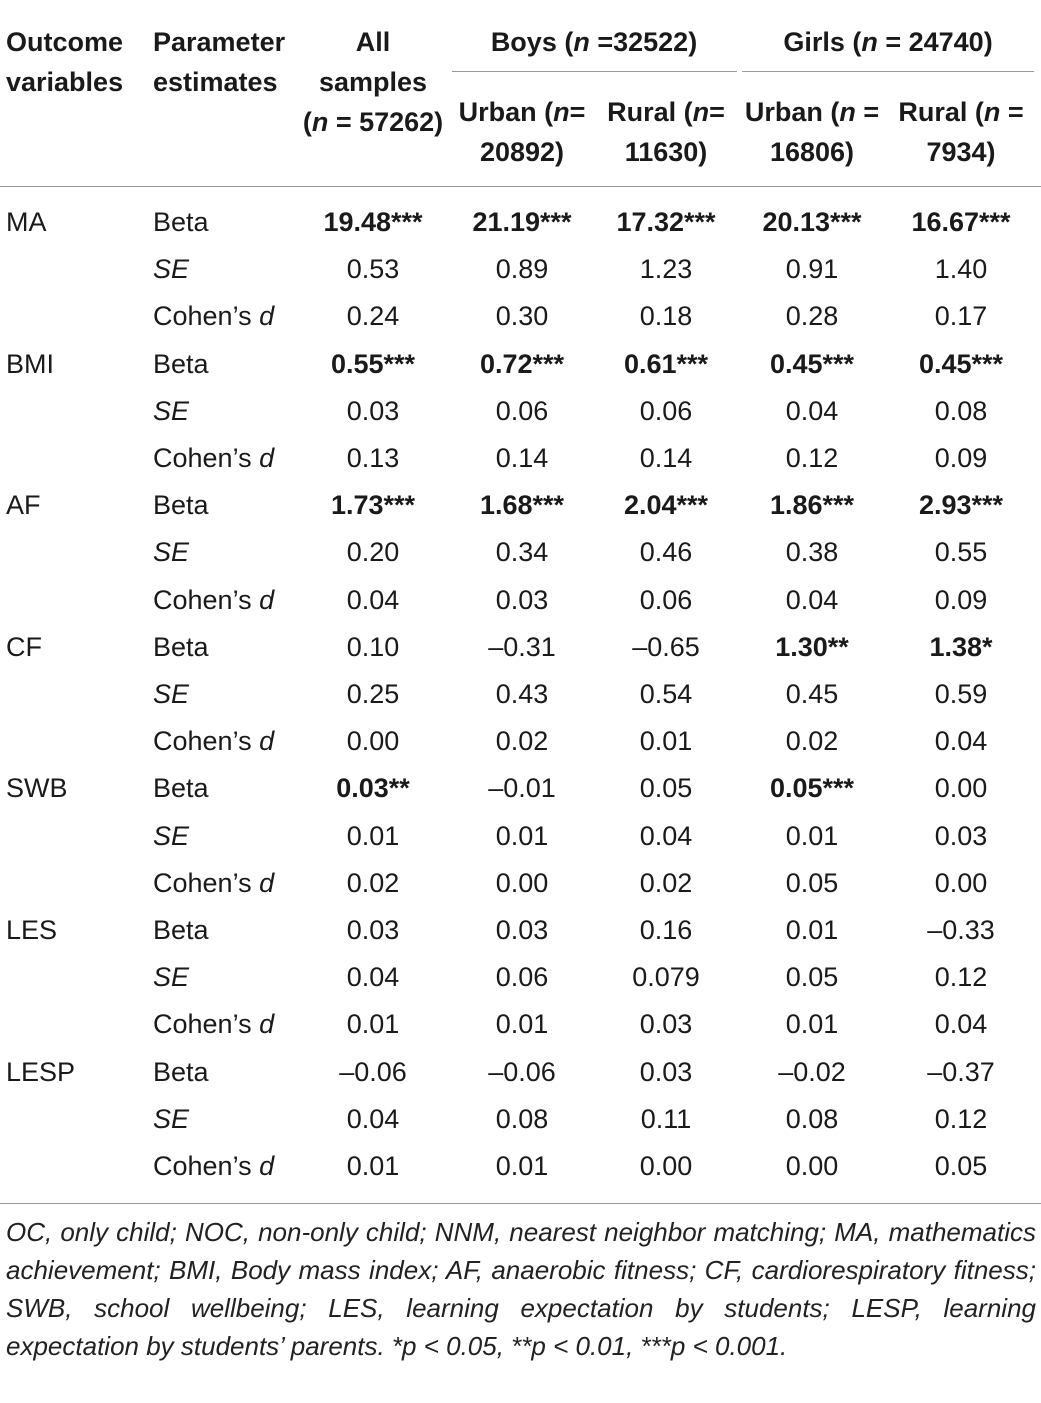 Image resolution: width=1041 pixels, height=1403 pixels. Describe the element at coordinates (520, 1203) in the screenshot. I see `table-bottom-rule` at that location.